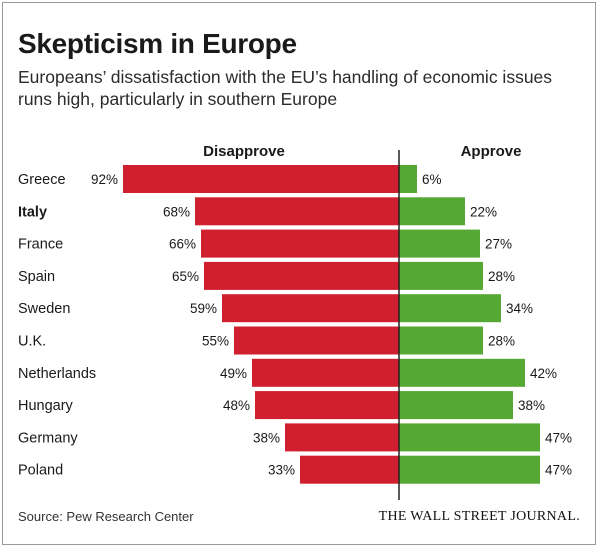  What do you see at coordinates (42, 180) in the screenshot?
I see `category-label: Greece` at bounding box center [42, 180].